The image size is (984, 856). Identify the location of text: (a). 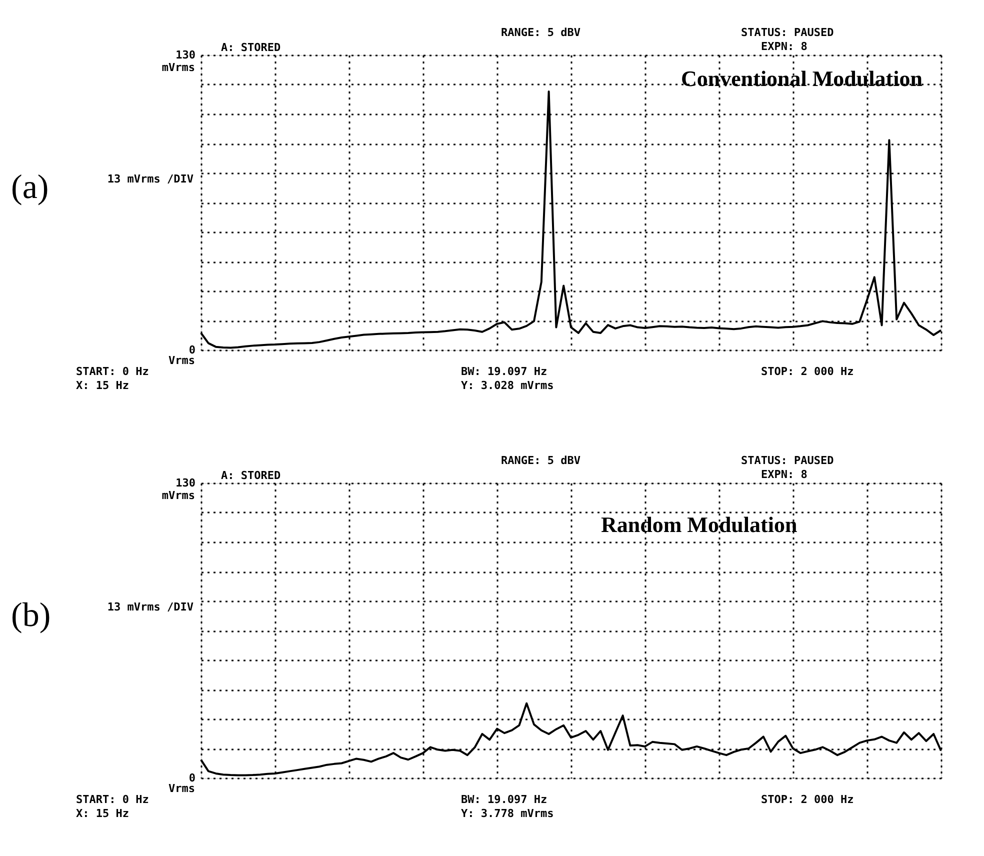
(30, 187).